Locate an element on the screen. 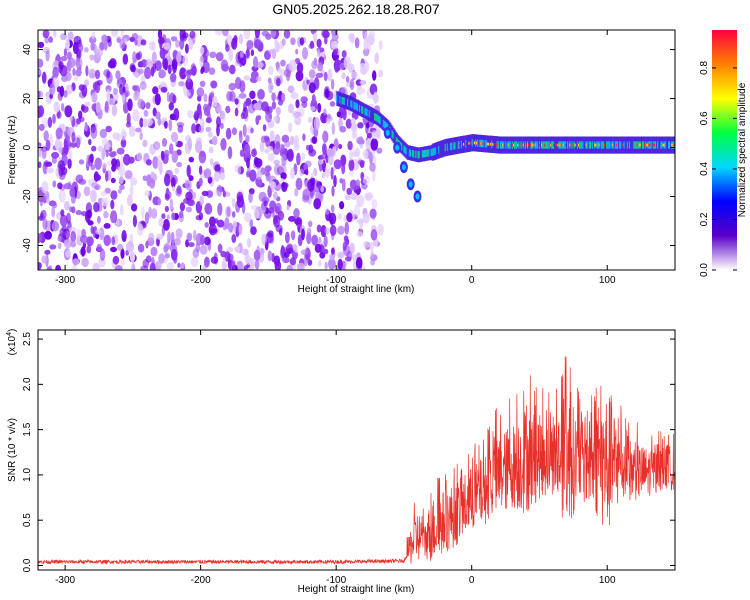  y-tick-label: 40 is located at coordinates (27, 50).